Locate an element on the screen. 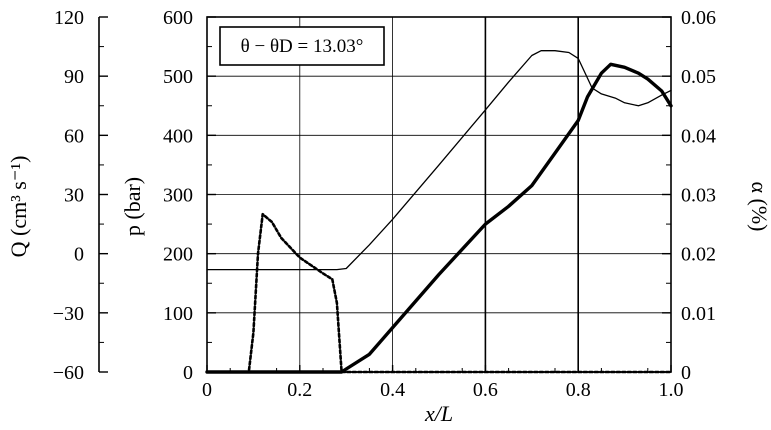 The image size is (771, 430). alpha-tick-label: 0 is located at coordinates (686, 373).